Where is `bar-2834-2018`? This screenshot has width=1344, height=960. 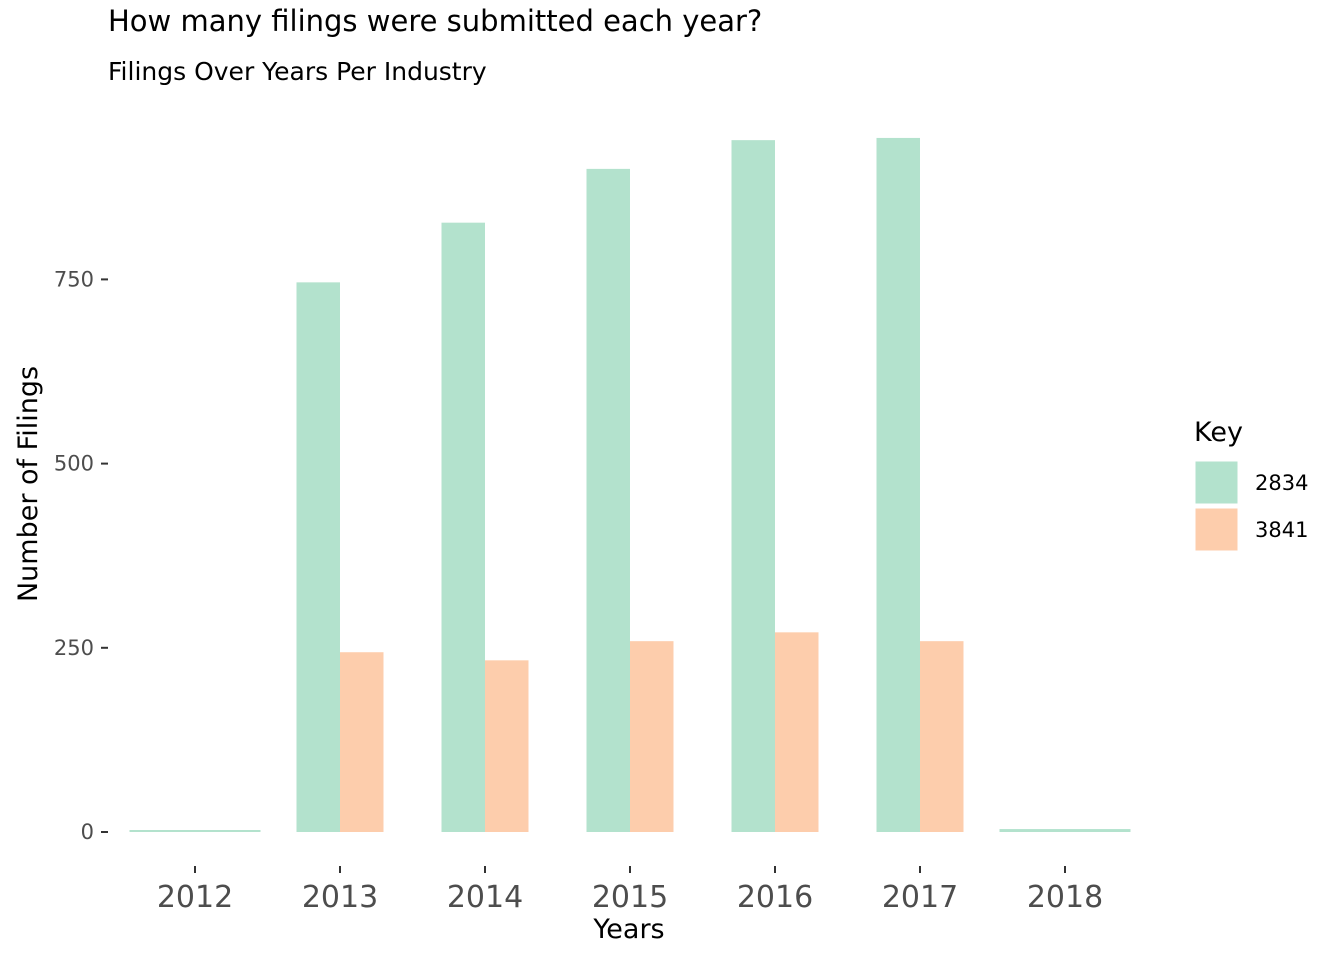 bar-2834-2018 is located at coordinates (1065, 830).